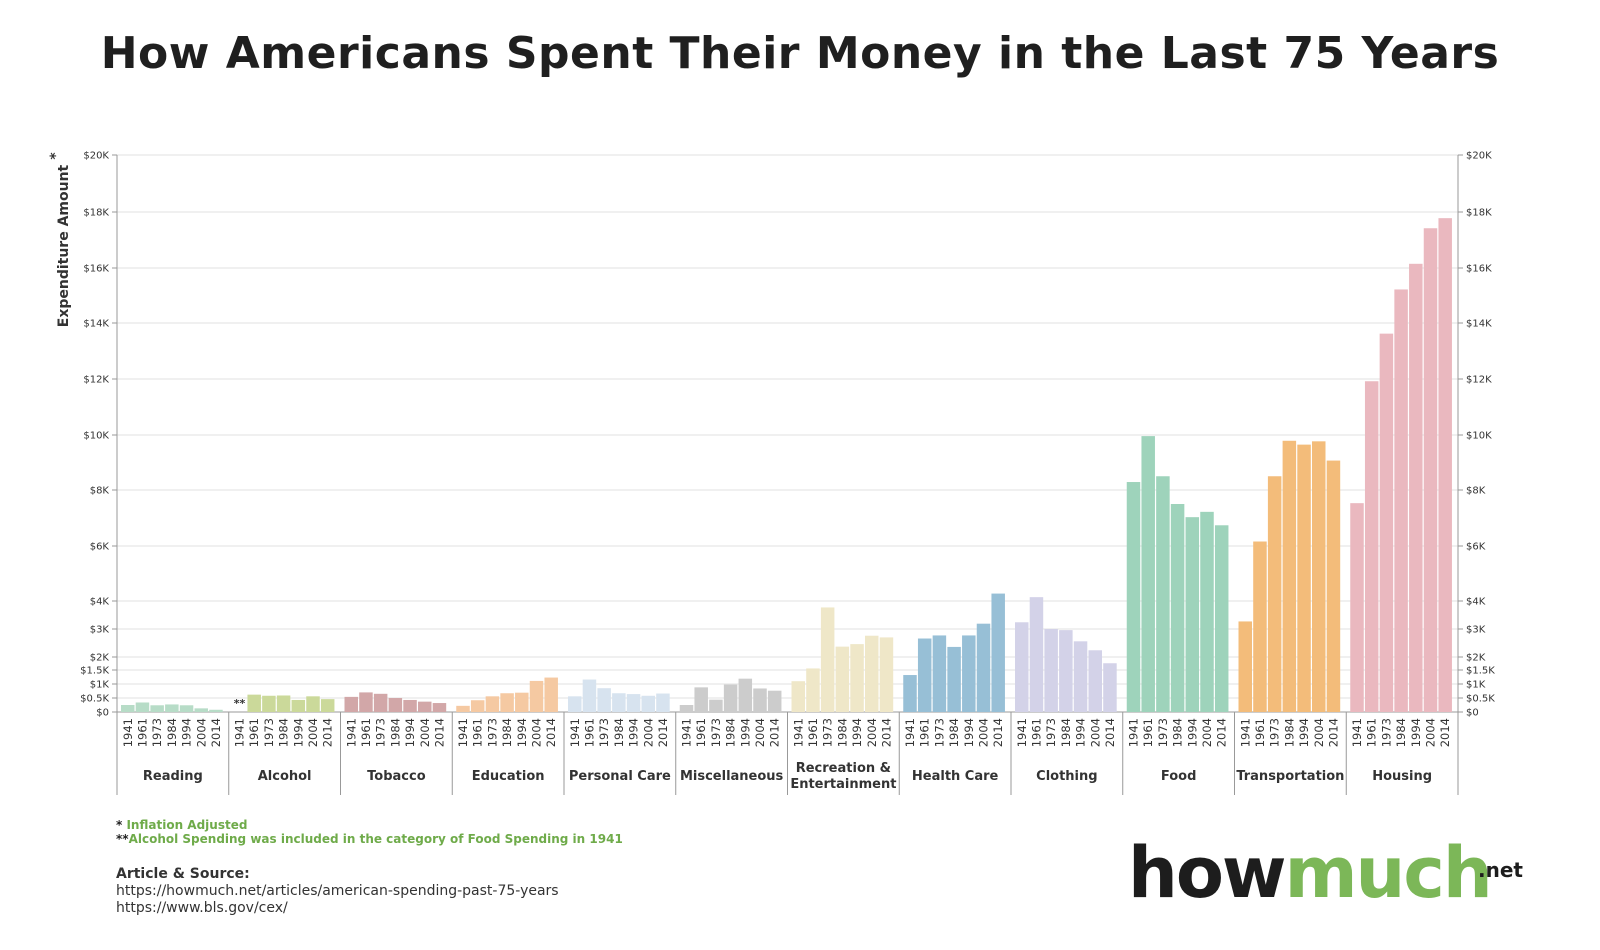  Describe the element at coordinates (119, 825) in the screenshot. I see `footnote-mark: *` at that location.